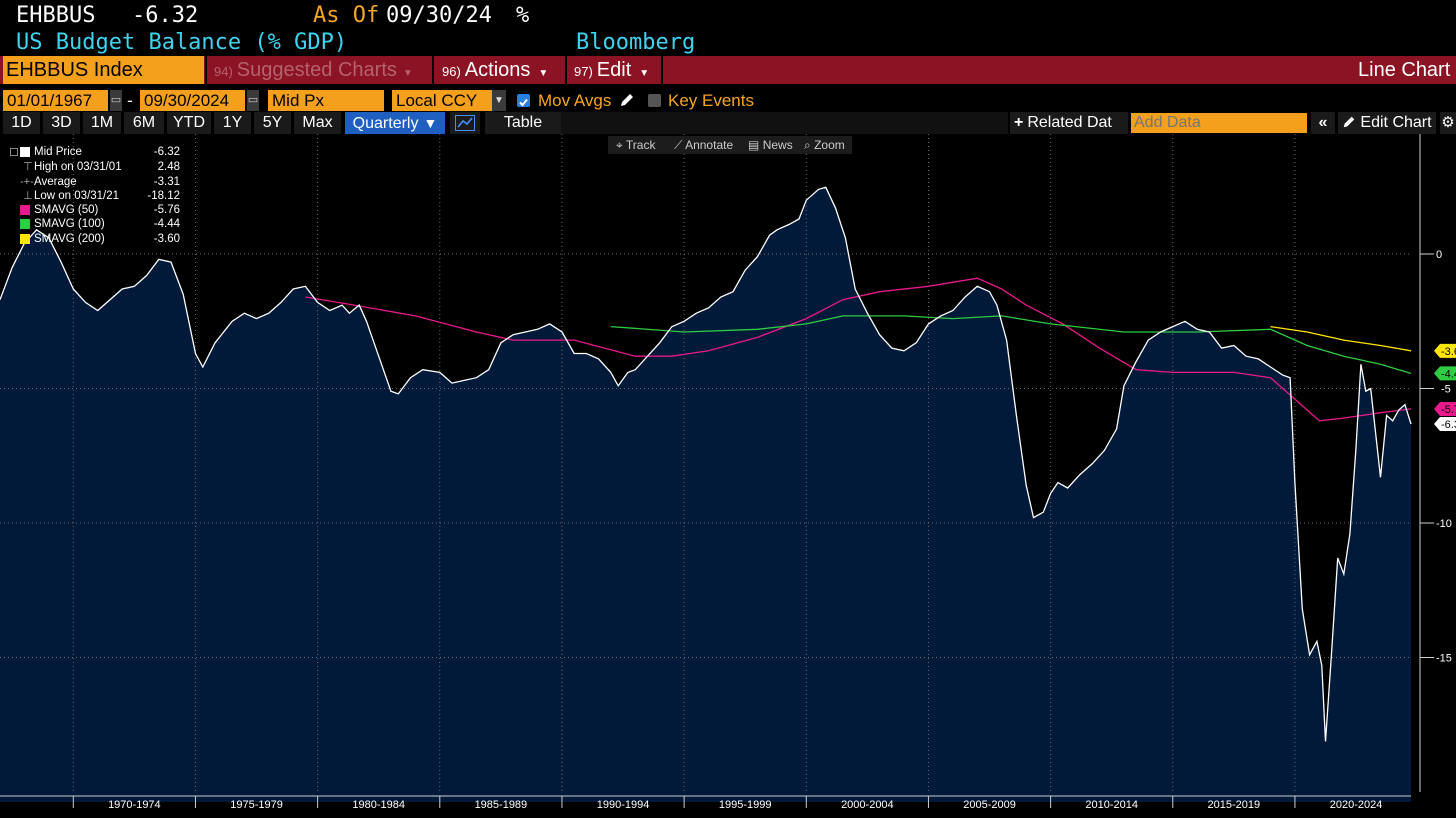 Image resolution: width=1456 pixels, height=818 pixels. Describe the element at coordinates (77, 196) in the screenshot. I see `legend-name: Low on 03/31/21` at that location.